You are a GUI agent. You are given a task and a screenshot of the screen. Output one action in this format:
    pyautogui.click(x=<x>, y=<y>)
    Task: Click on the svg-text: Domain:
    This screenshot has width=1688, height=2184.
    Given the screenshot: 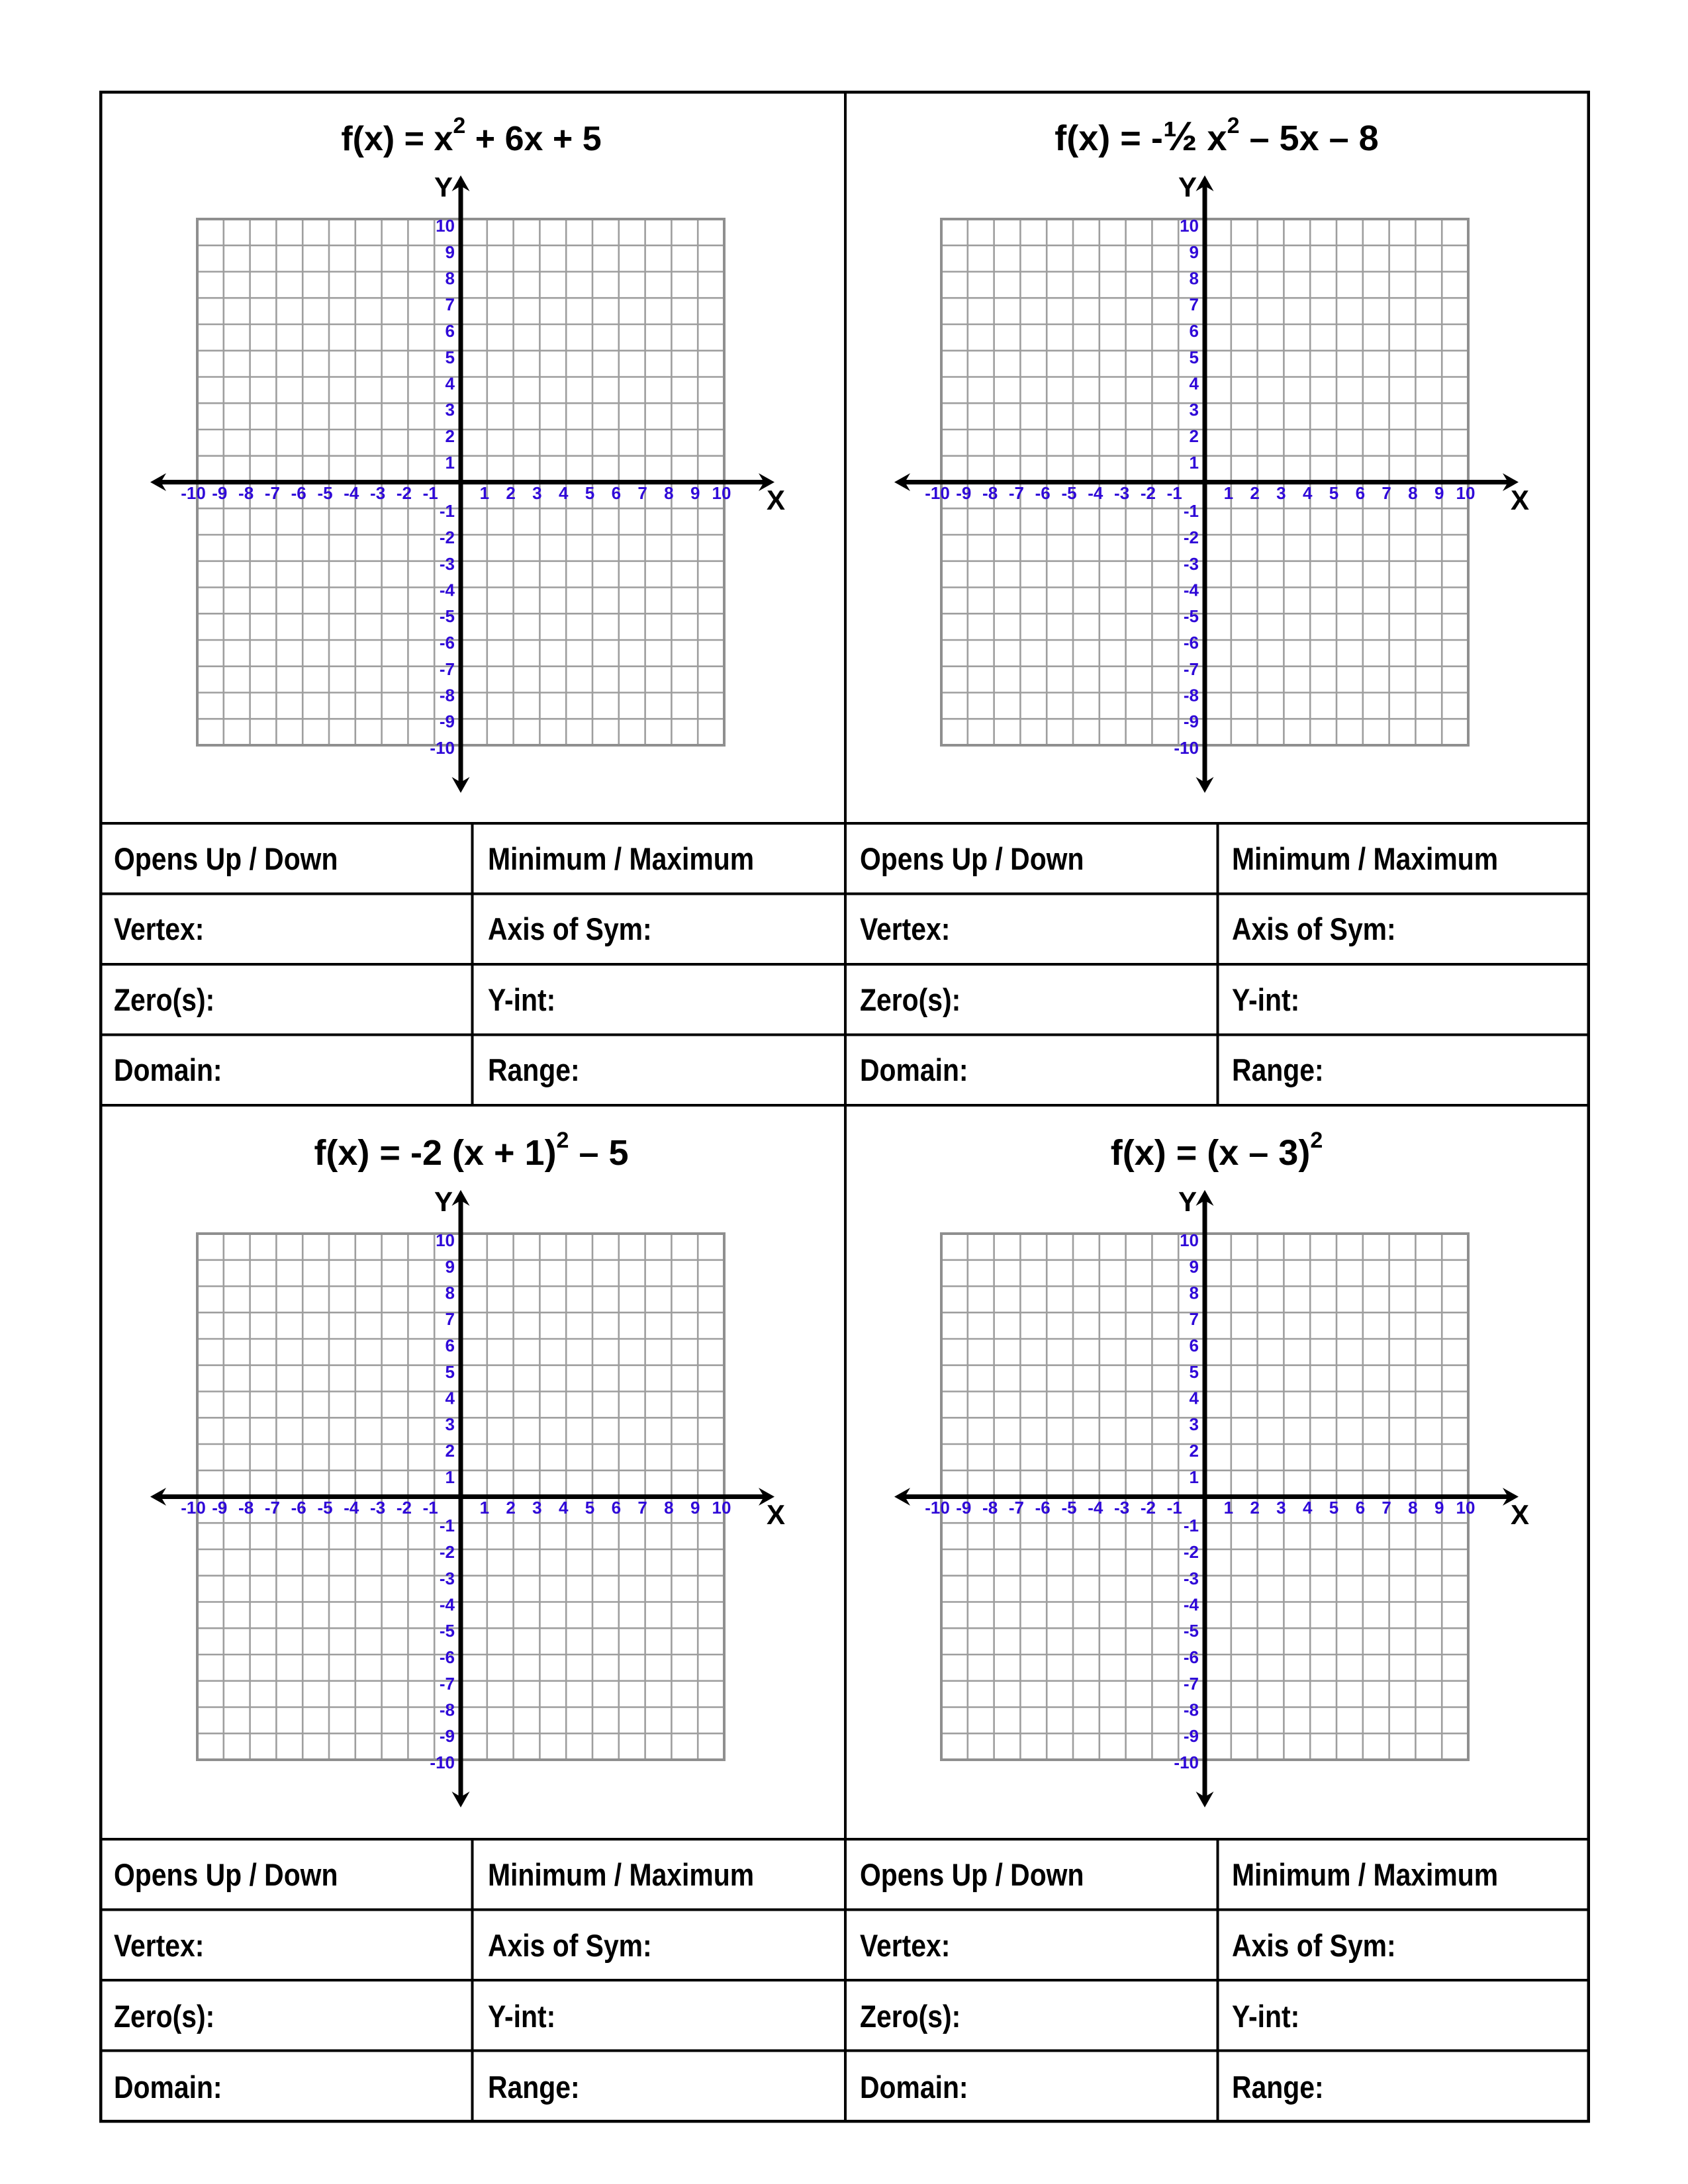 What is the action you would take?
    pyautogui.click(x=168, y=2087)
    